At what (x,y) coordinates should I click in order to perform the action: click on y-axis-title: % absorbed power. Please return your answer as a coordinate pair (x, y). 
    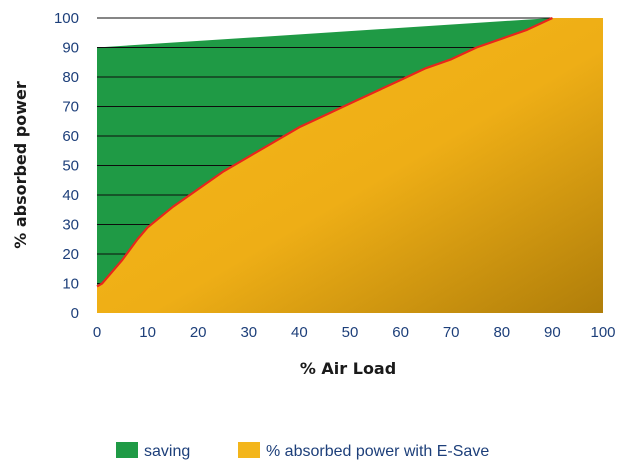
    Looking at the image, I should click on (20, 165).